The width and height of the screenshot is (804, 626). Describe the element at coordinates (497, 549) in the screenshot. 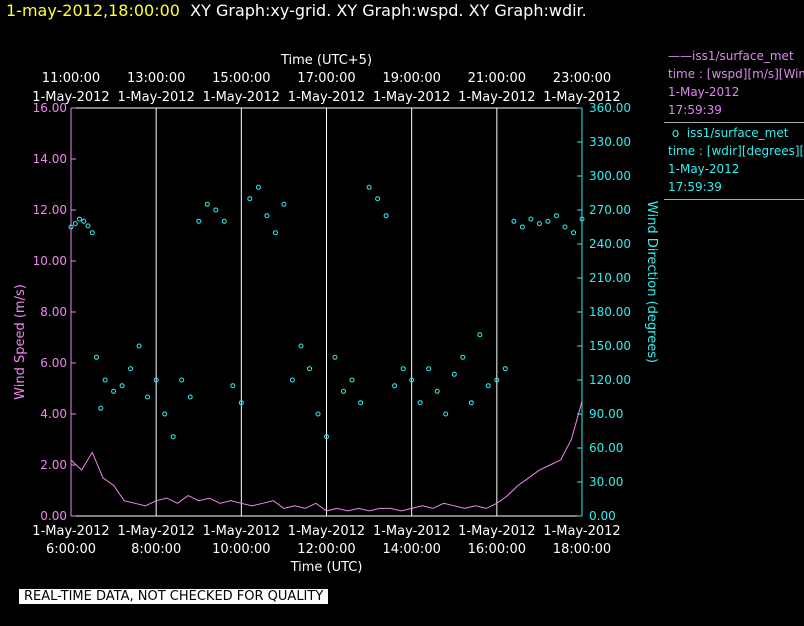

I see `bottom-tick-time: 16:00:00` at that location.